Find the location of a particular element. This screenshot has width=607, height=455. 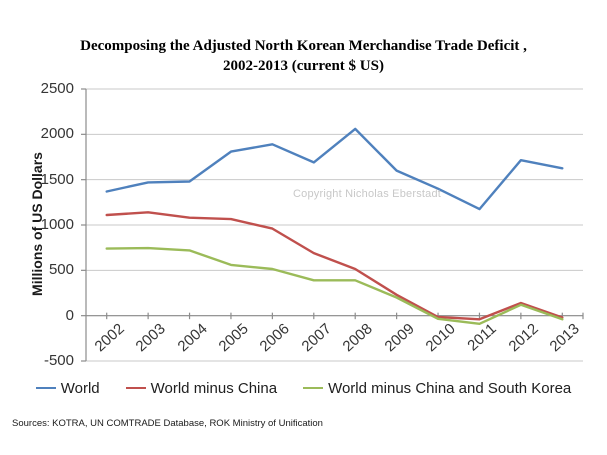

y-tick-label: 500 is located at coordinates (61, 270).